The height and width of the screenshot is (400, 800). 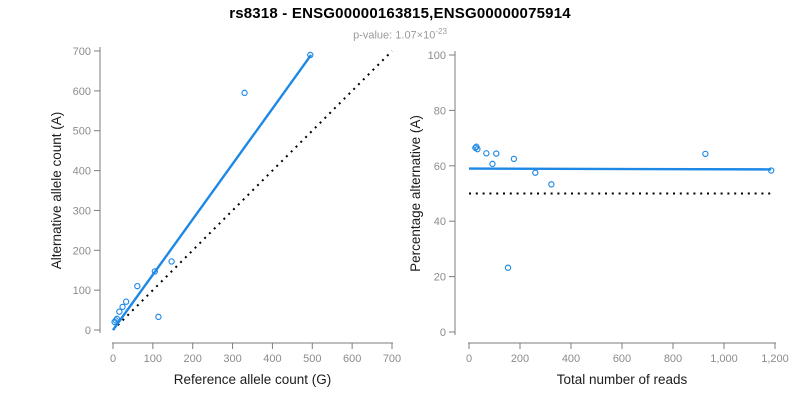 I want to click on pvalue-text: p-value: 1.07×10, so click(x=394, y=35).